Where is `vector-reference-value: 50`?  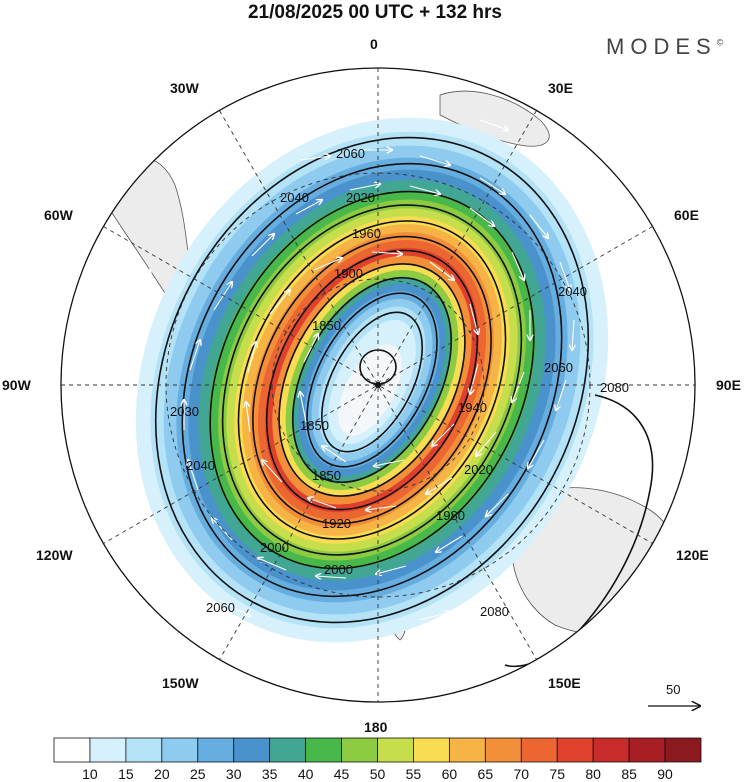
vector-reference-value: 50 is located at coordinates (673, 689).